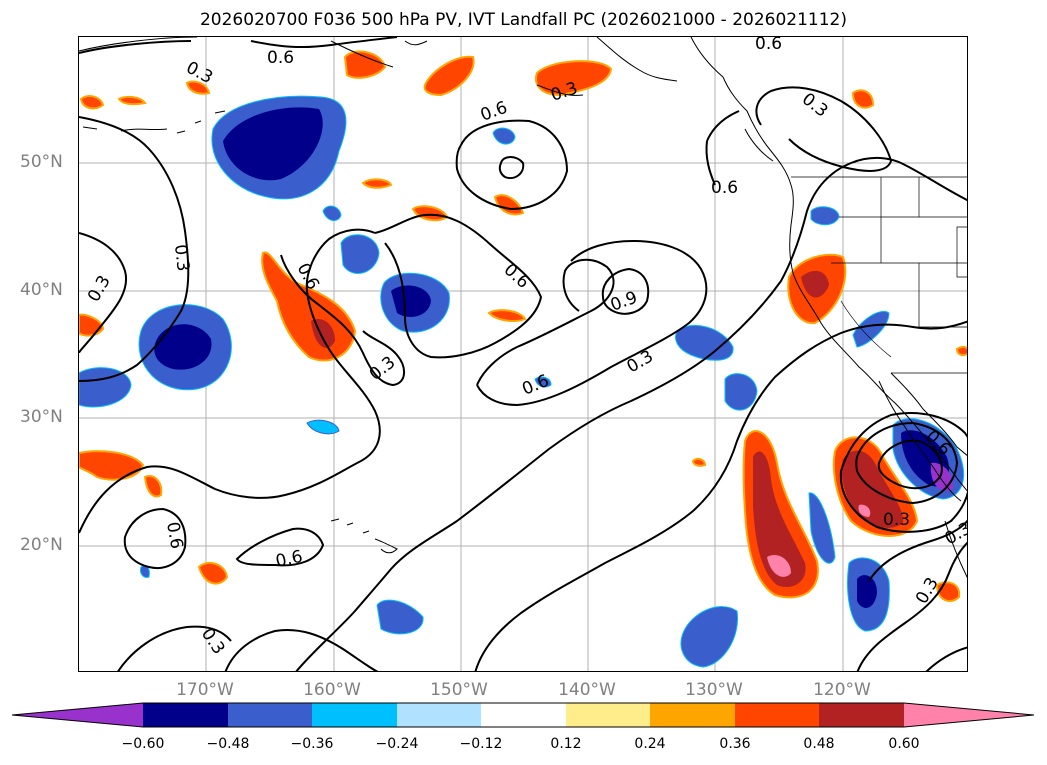 The image size is (1047, 765). Describe the element at coordinates (735, 744) in the screenshot. I see `colorbar-tick-label: 0.36` at that location.